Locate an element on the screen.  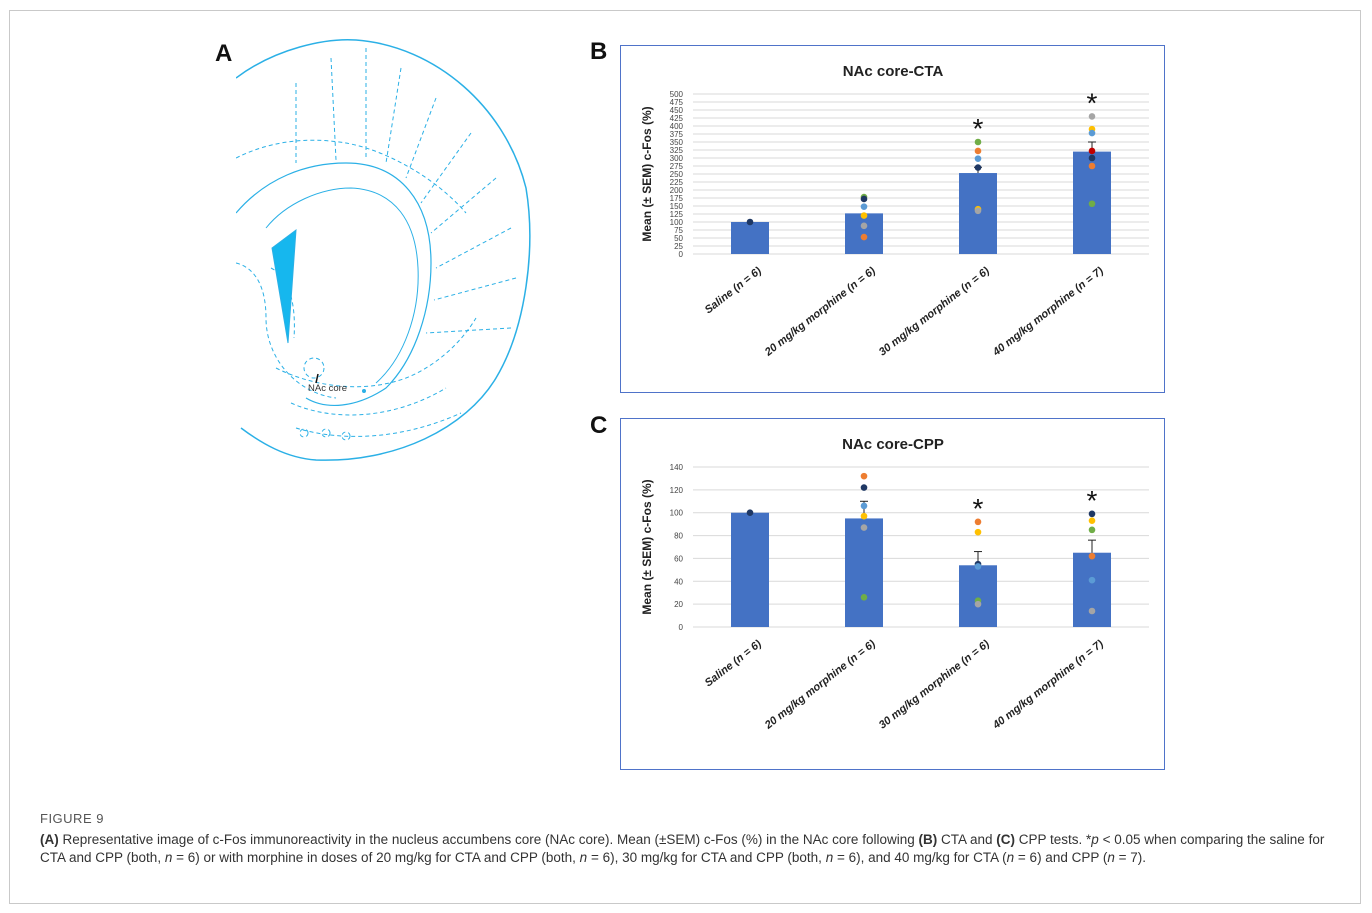
panel-b-letter: B is located at coordinates (599, 51).